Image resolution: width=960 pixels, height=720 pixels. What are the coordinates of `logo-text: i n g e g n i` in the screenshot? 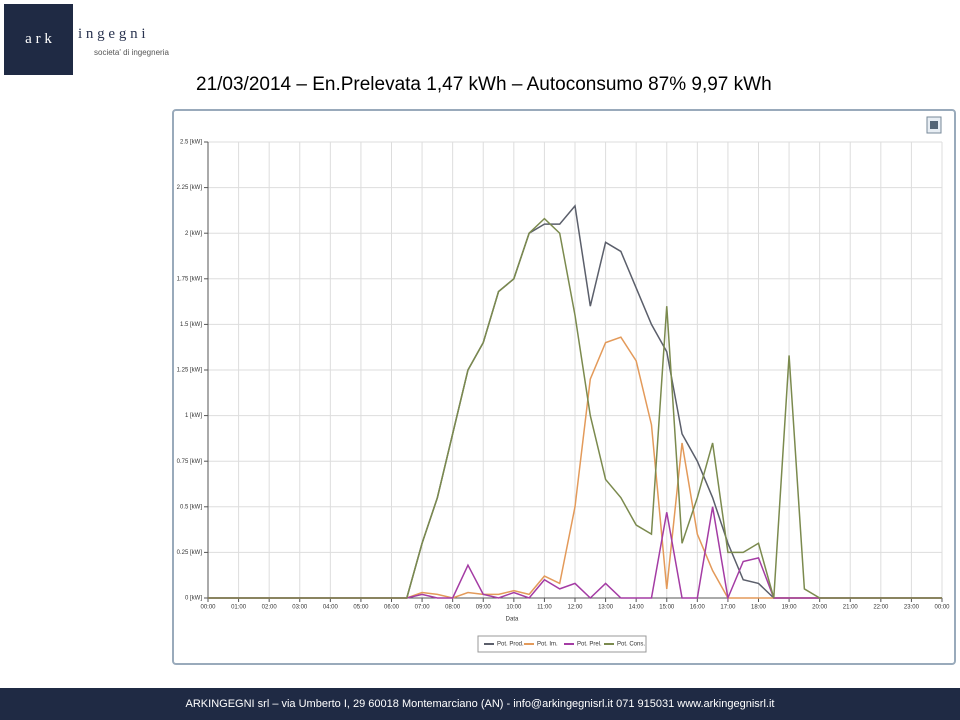 It's located at (112, 34).